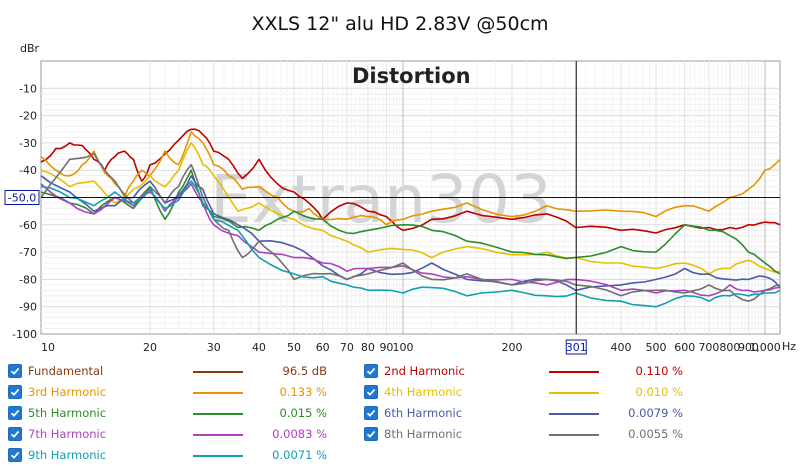 This screenshot has height=470, width=800. I want to click on x-tick-label: 1,000, so click(765, 347).